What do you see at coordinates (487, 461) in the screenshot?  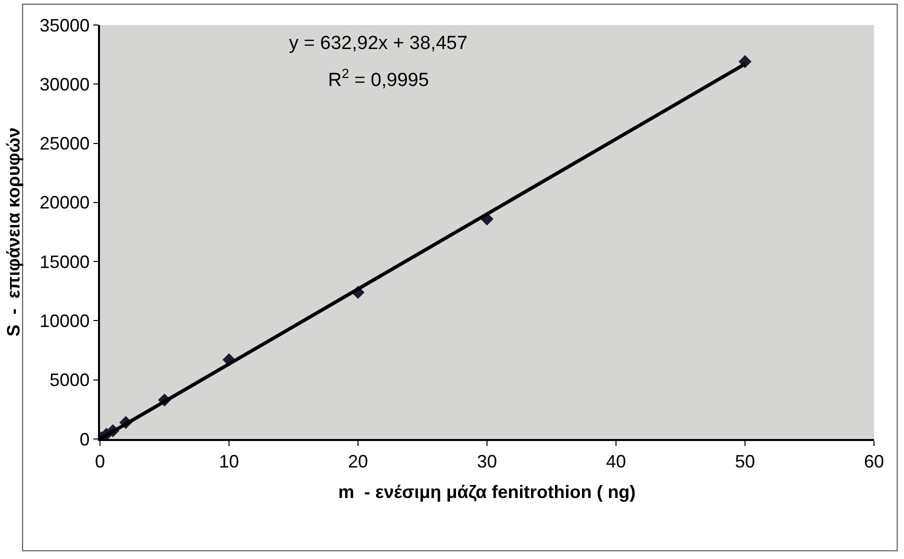 I see `x-tick-label: 30` at bounding box center [487, 461].